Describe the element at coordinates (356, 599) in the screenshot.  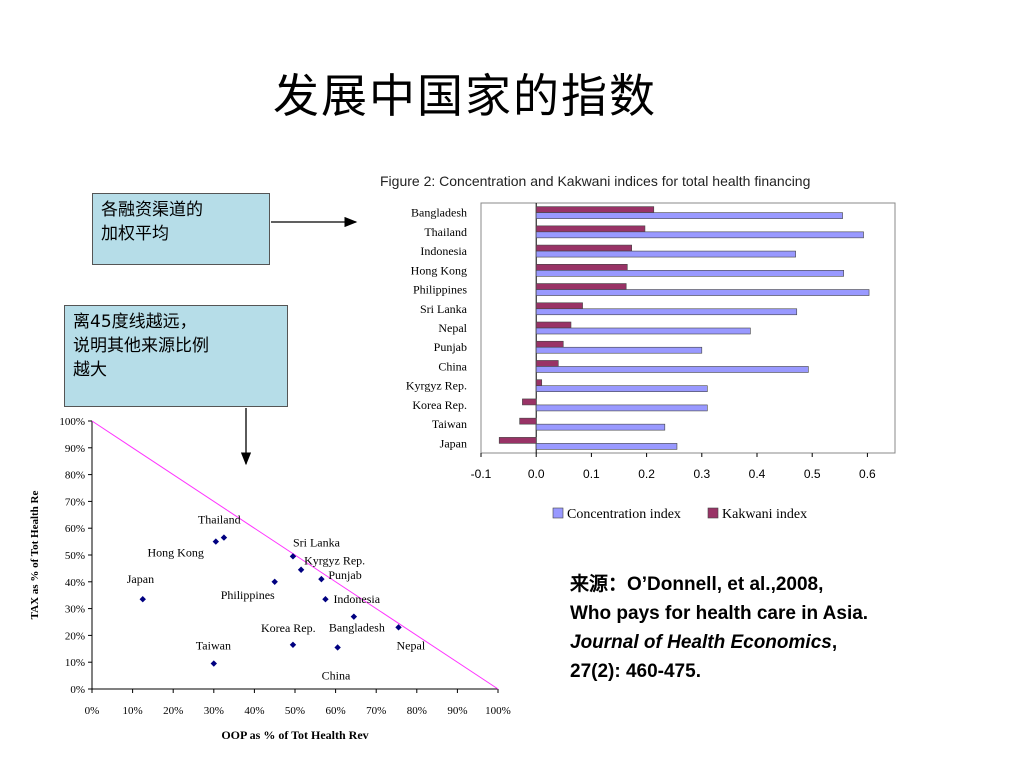
I see `point-label: Indonesia` at that location.